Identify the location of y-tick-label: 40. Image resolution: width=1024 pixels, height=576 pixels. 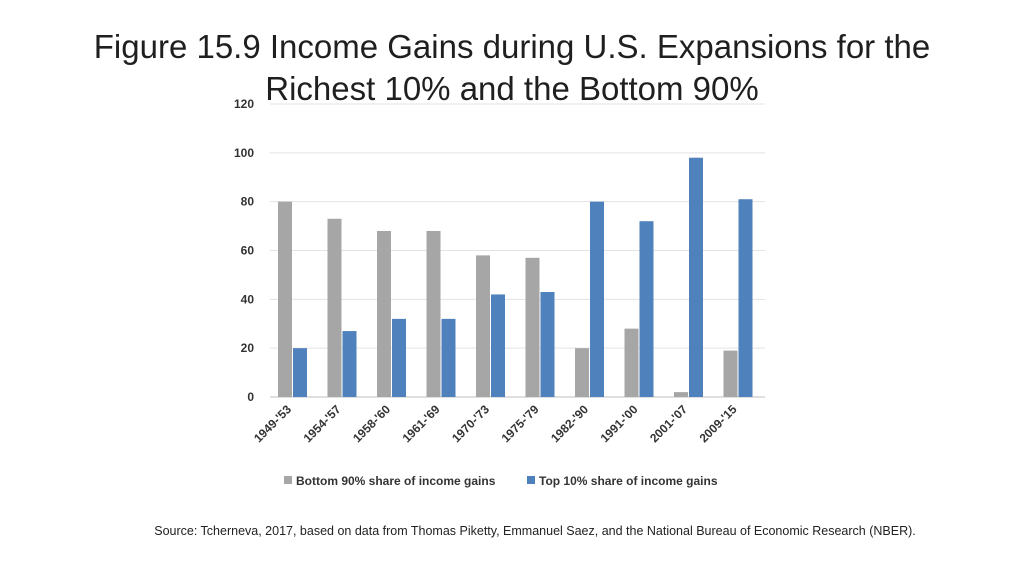
(248, 299).